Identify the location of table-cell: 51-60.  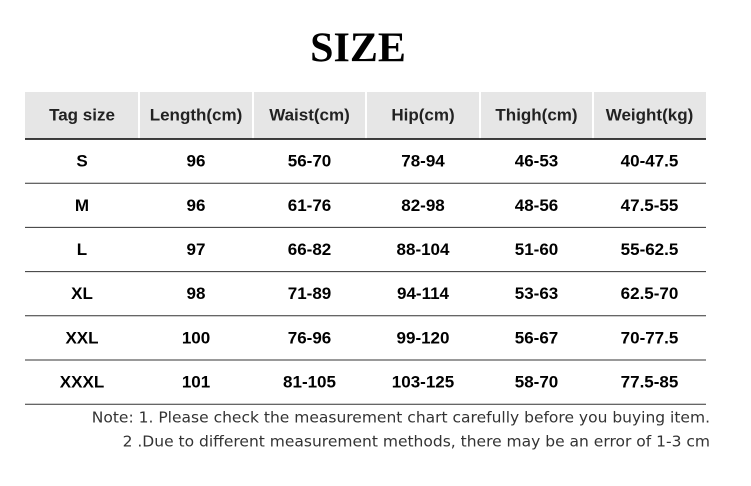
(536, 249).